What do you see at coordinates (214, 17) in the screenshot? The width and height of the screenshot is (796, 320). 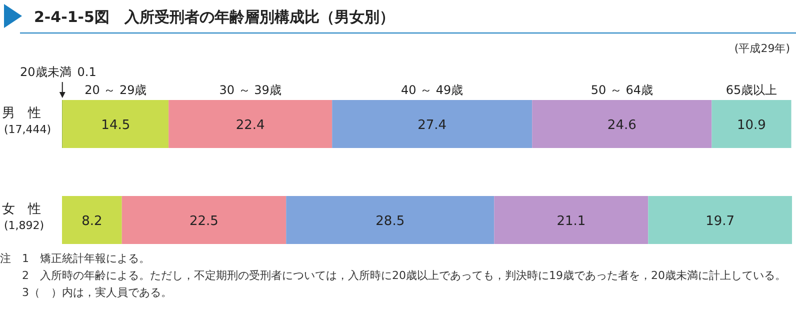 I see `chart-title: 2-4-1-5図 入所受刑者の年齢層別構成比（男女別）` at bounding box center [214, 17].